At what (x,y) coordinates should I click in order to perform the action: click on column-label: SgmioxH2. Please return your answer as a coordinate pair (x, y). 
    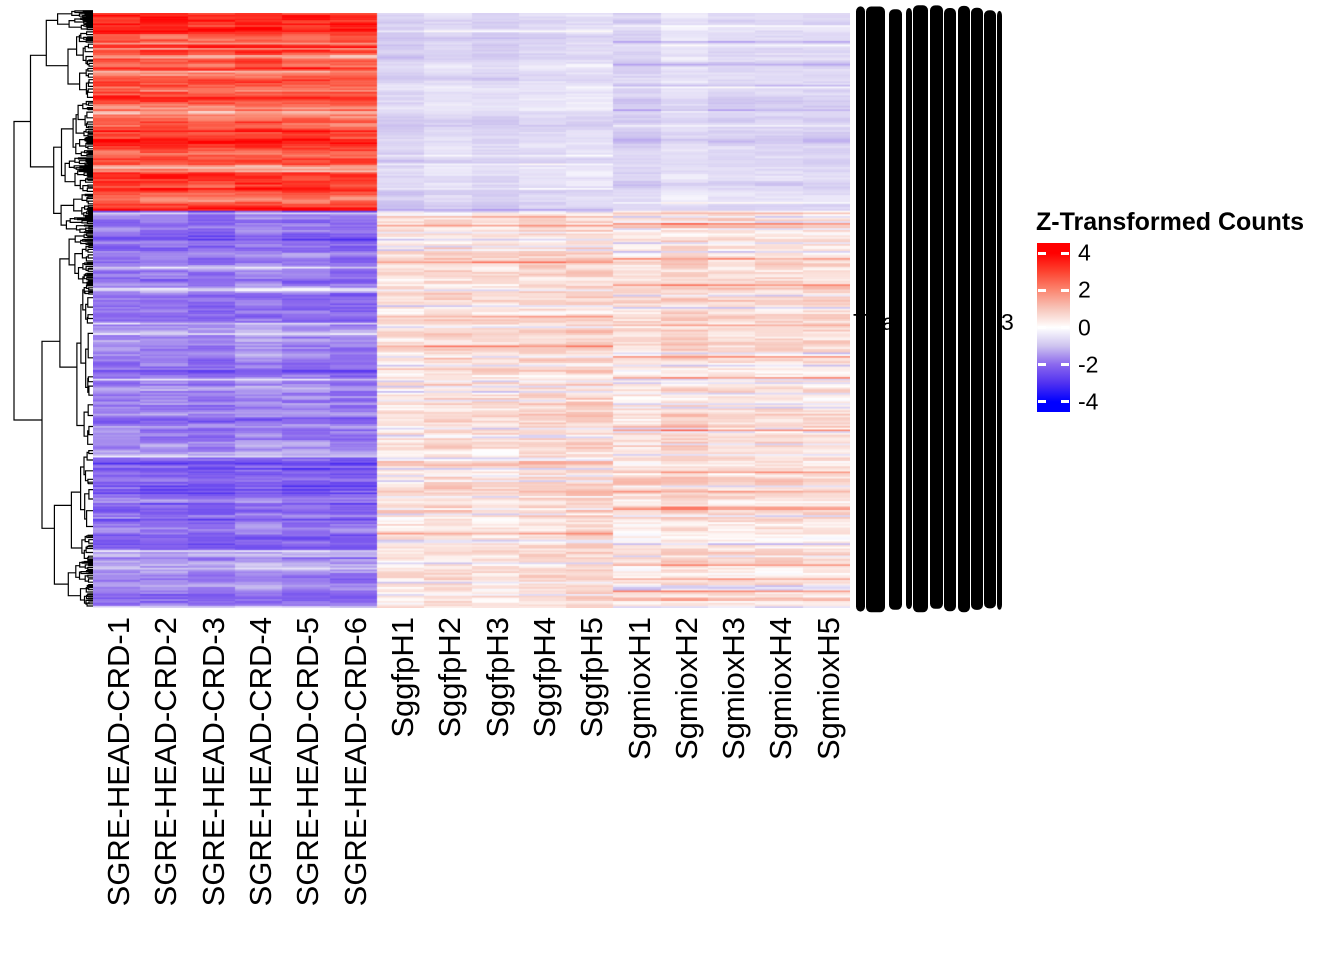
    Looking at the image, I should click on (686, 688).